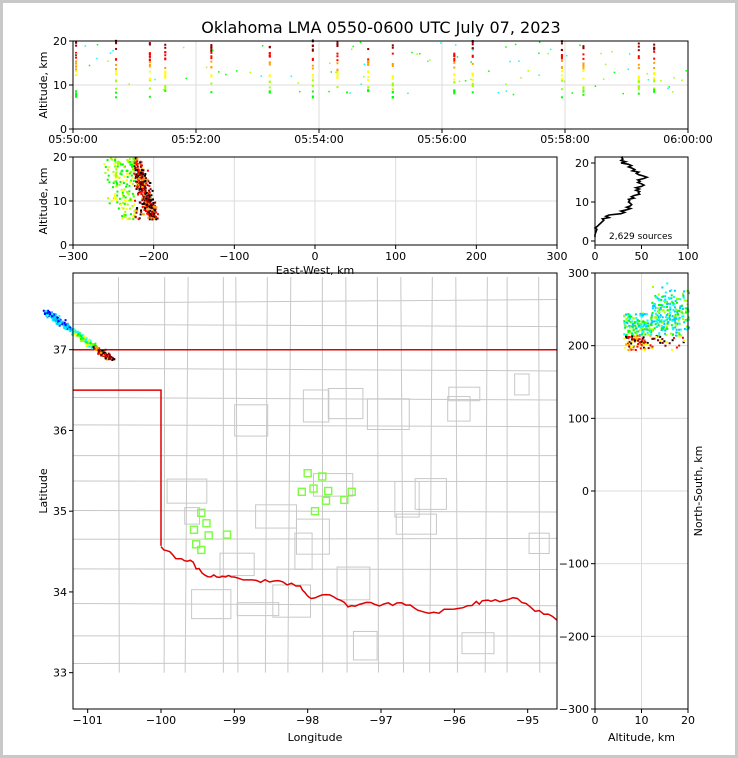 The image size is (738, 758). I want to click on x-tick-label: 0, so click(315, 256).